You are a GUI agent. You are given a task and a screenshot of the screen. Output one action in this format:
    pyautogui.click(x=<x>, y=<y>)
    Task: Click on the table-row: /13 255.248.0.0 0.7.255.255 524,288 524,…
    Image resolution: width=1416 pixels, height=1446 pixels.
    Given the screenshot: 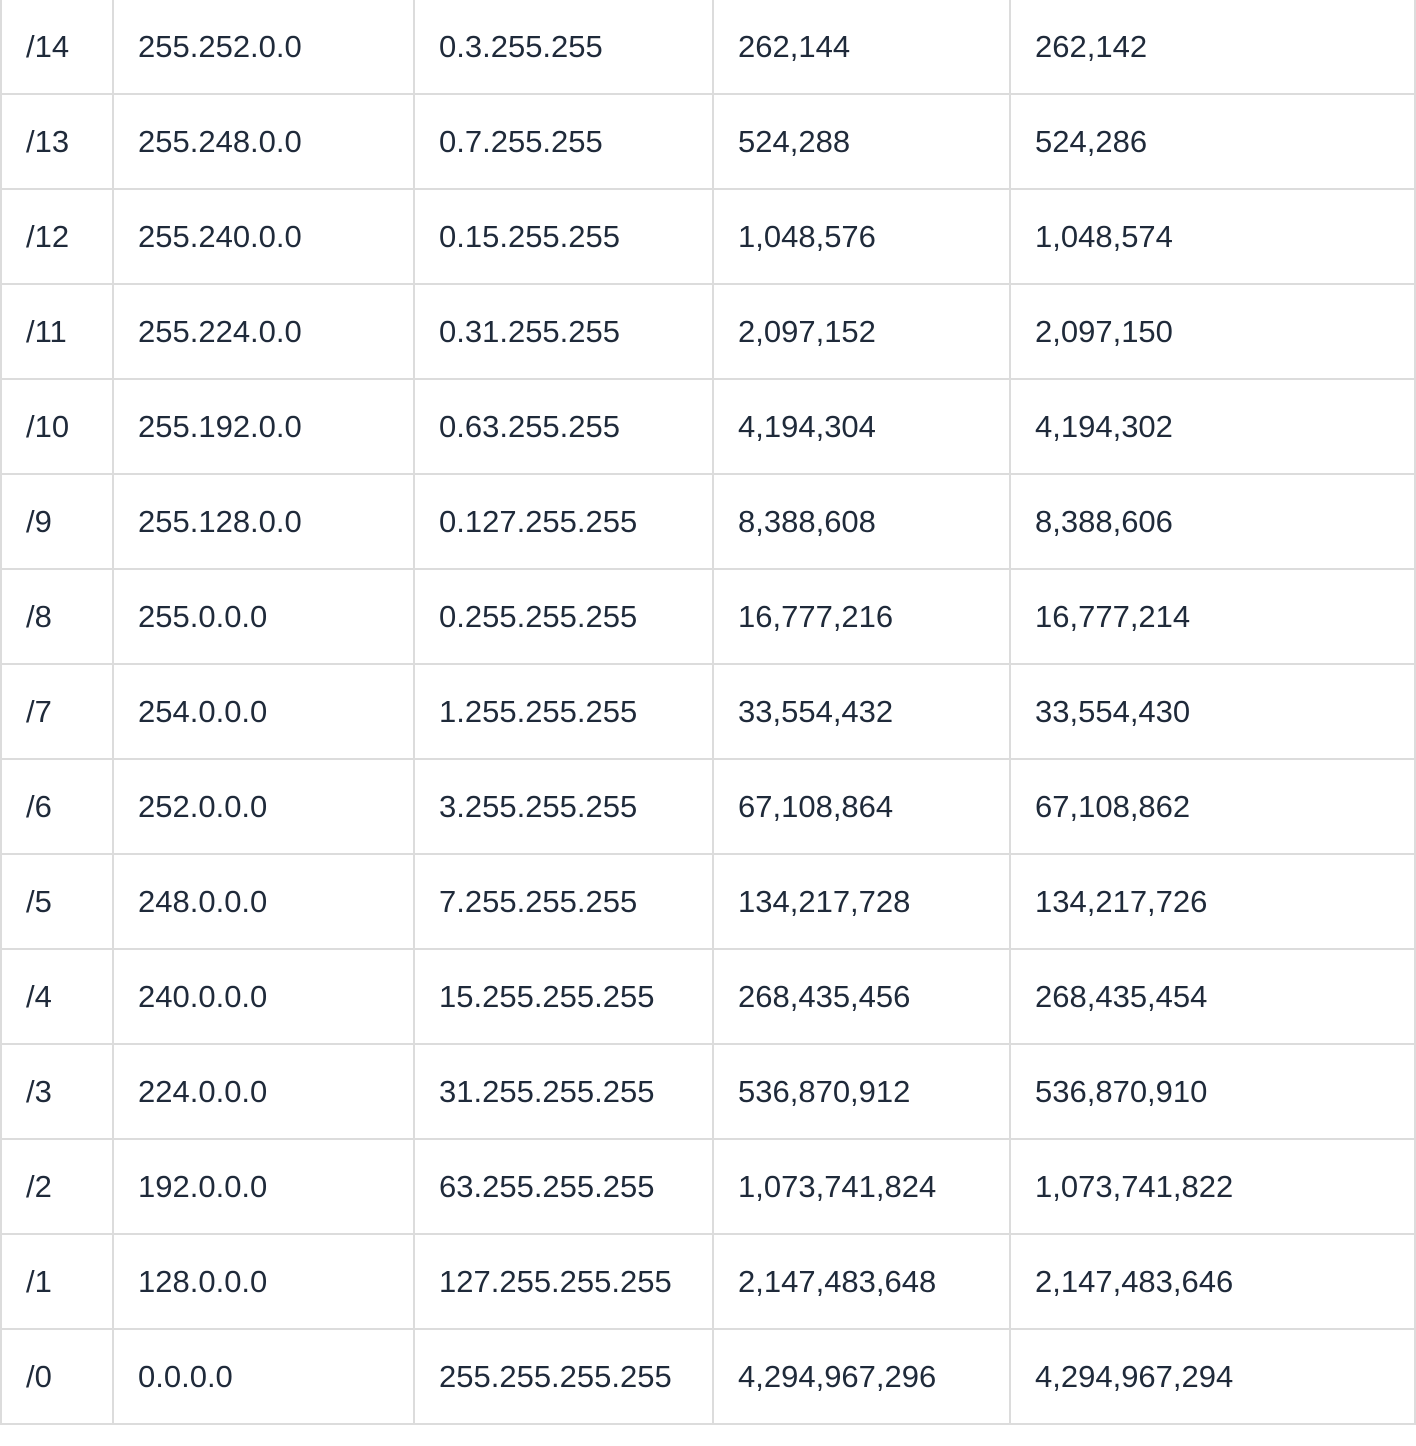 What is the action you would take?
    pyautogui.click(x=708, y=141)
    